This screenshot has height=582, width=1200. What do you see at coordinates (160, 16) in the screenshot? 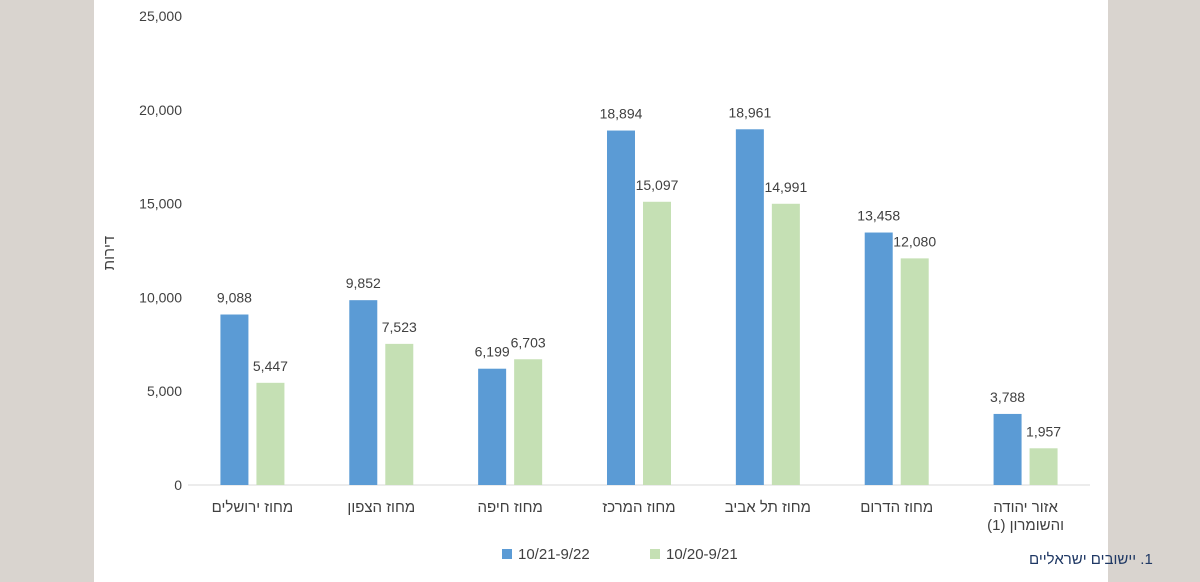
I see `y-tick-label: 25,000` at bounding box center [160, 16].